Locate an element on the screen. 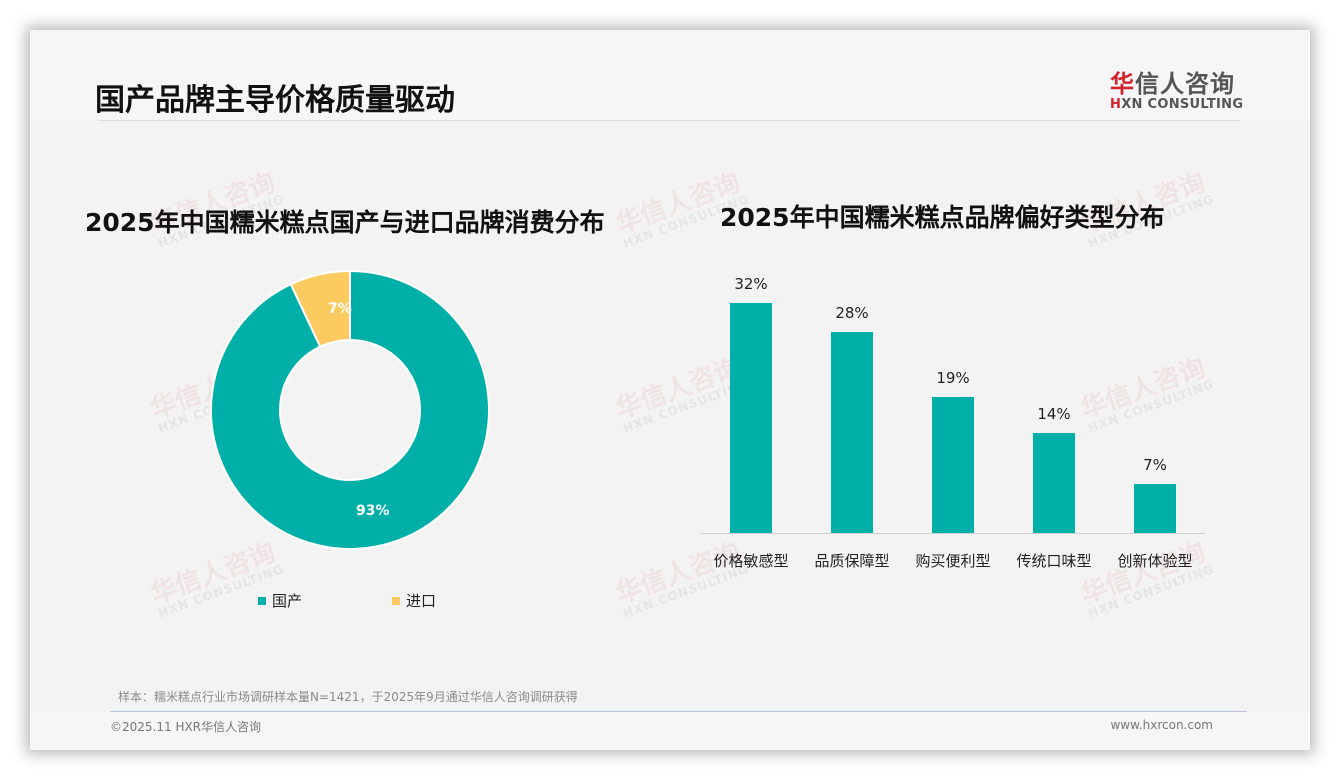  legend-item-domestic: 国产 is located at coordinates (280, 600).